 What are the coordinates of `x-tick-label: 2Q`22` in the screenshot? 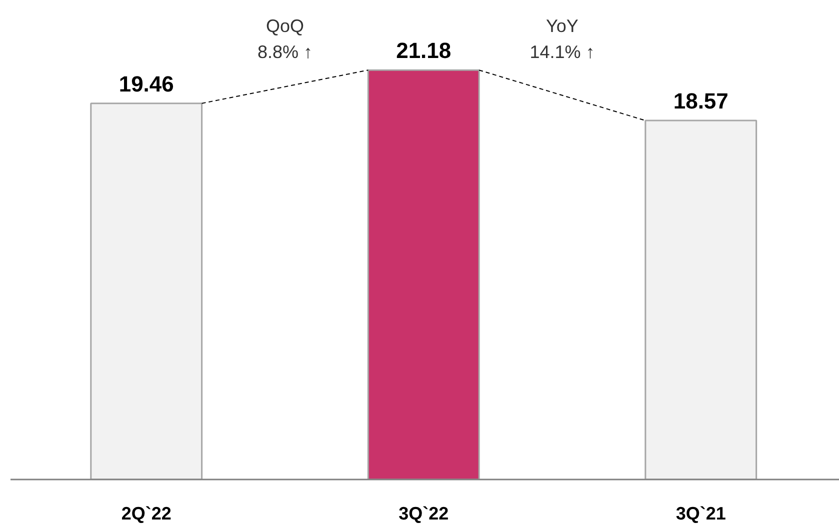 It's located at (146, 514).